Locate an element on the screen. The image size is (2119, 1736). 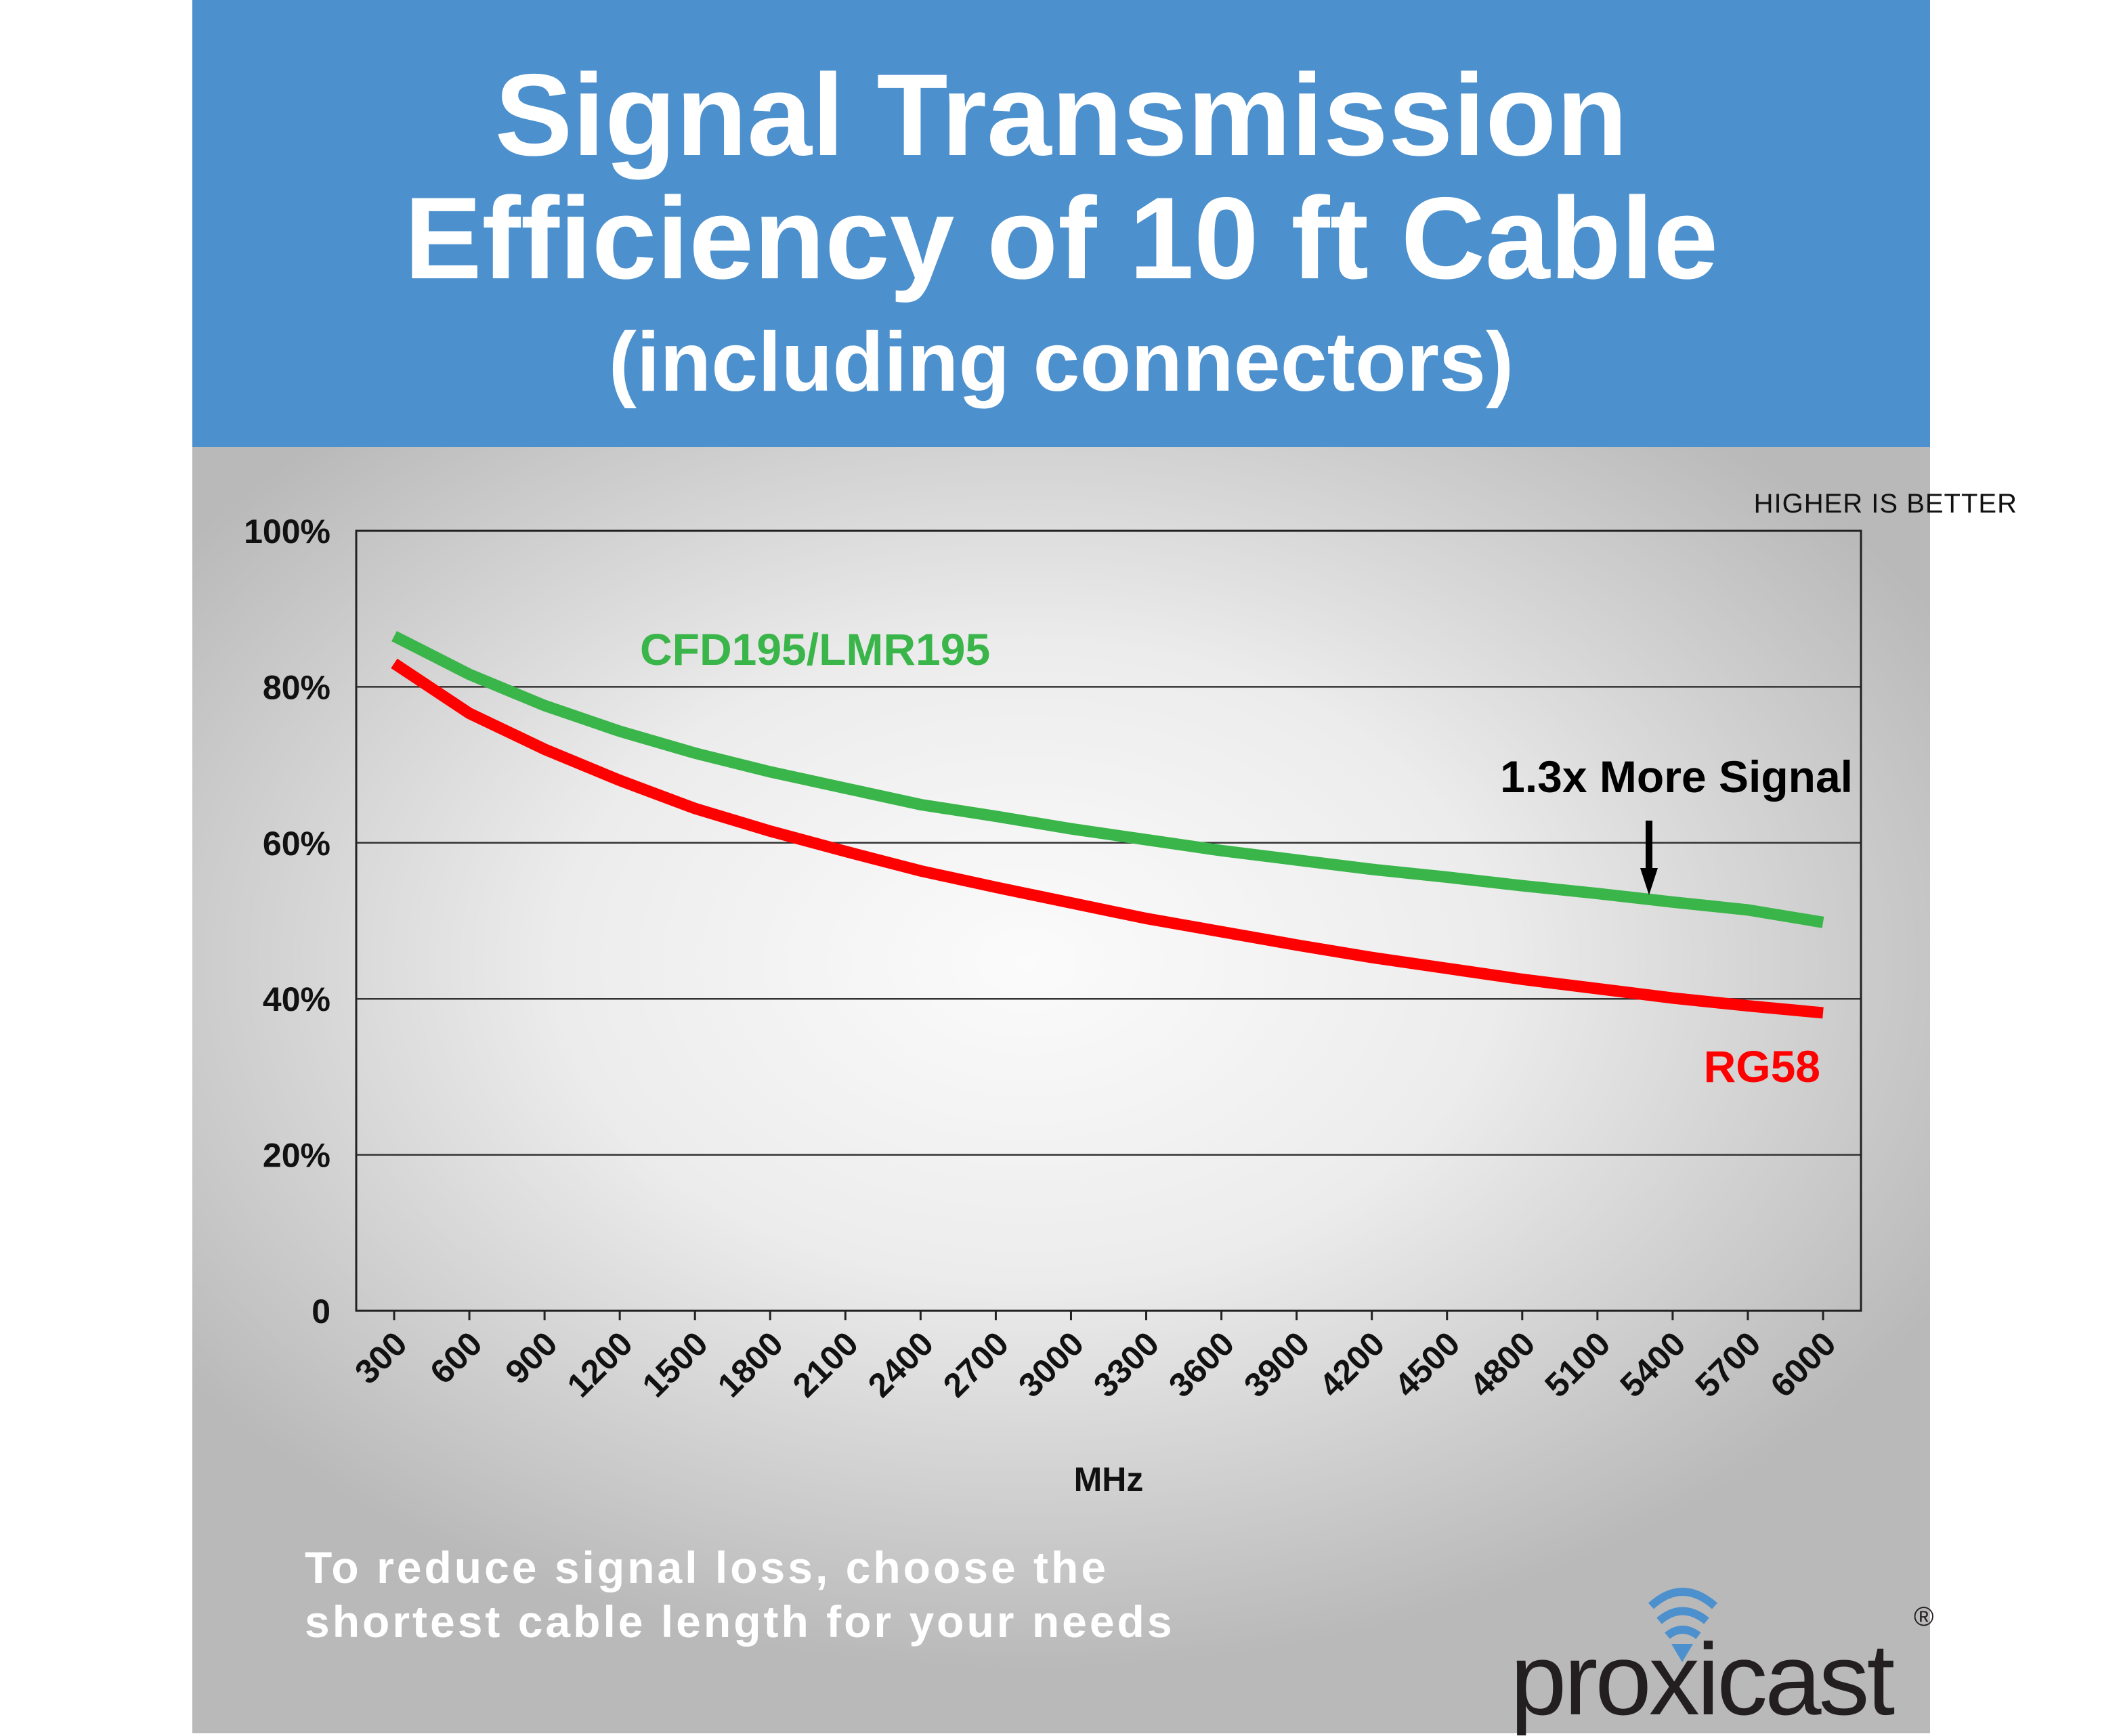
y-tick-label: 100% is located at coordinates (287, 531).